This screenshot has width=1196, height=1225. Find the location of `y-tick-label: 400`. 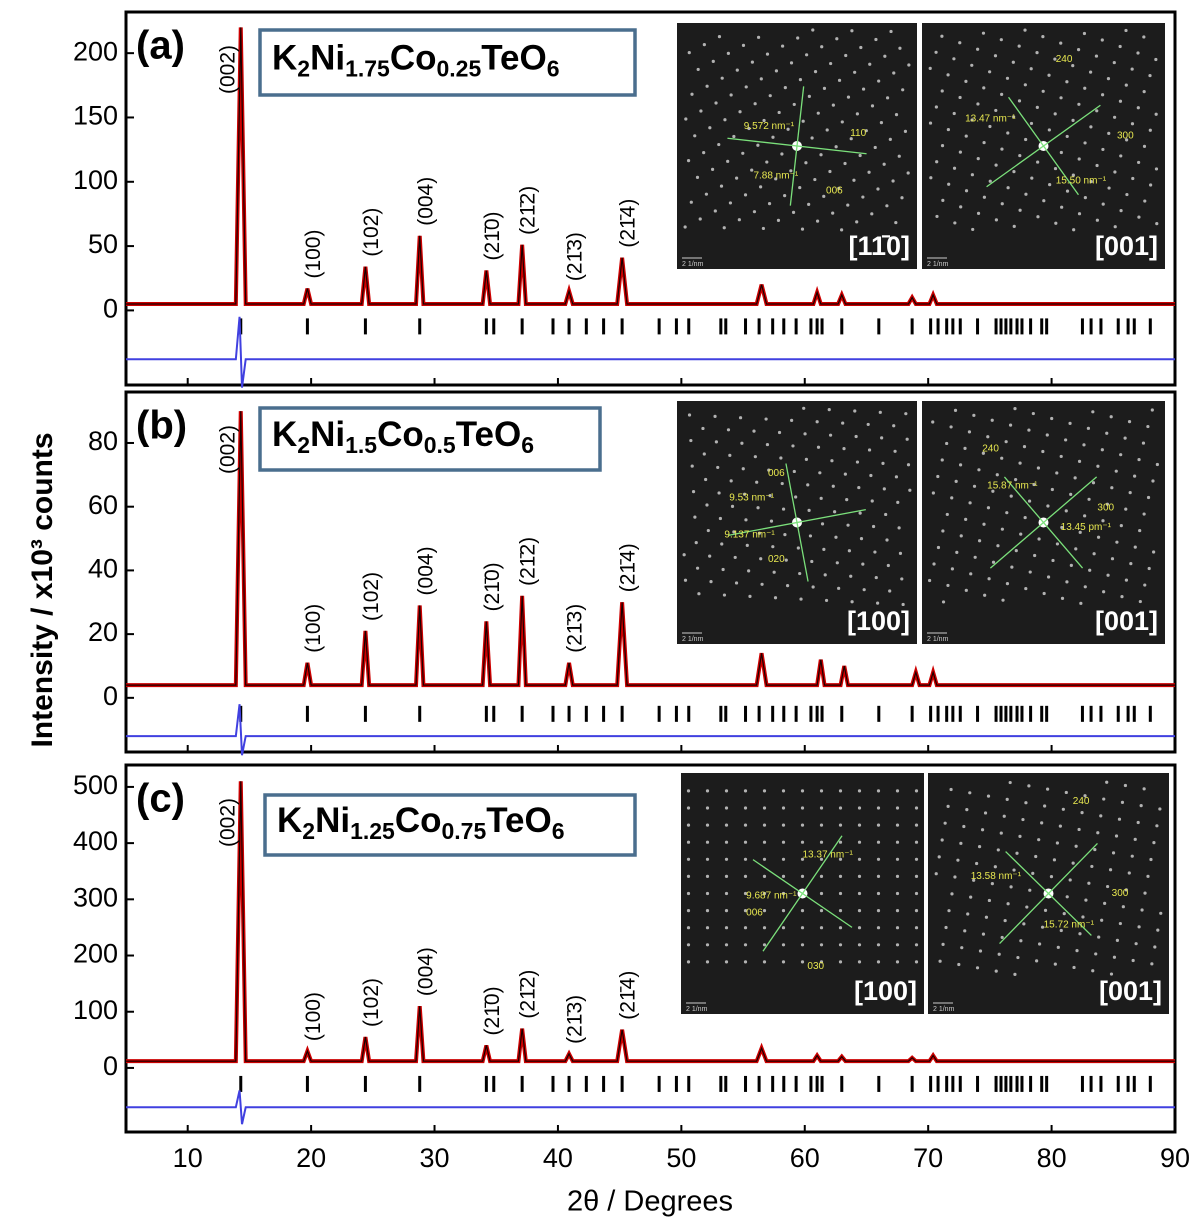

y-tick-label: 400 is located at coordinates (95, 841).